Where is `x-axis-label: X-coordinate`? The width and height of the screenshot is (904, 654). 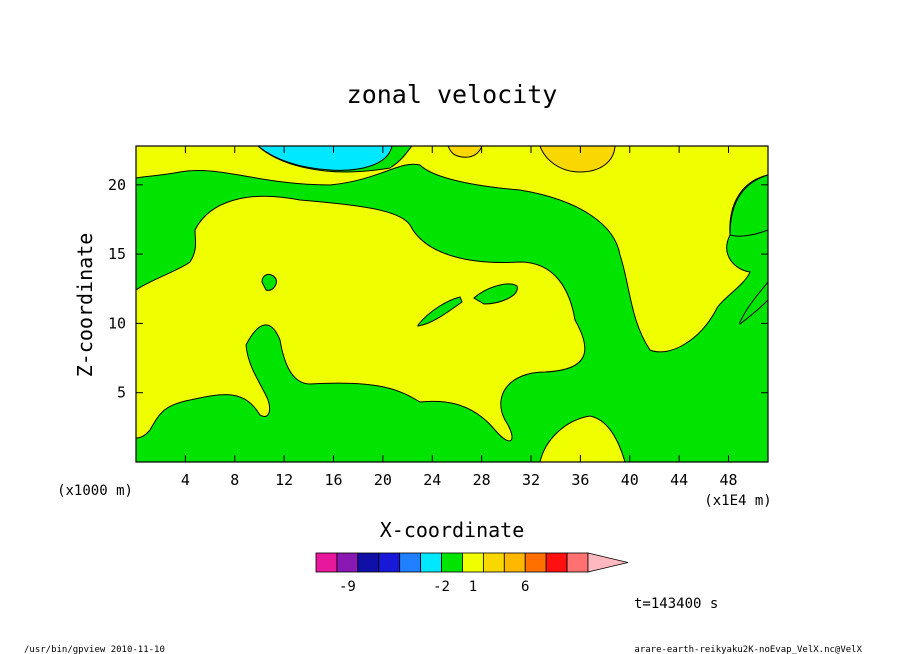 x-axis-label: X-coordinate is located at coordinates (452, 530).